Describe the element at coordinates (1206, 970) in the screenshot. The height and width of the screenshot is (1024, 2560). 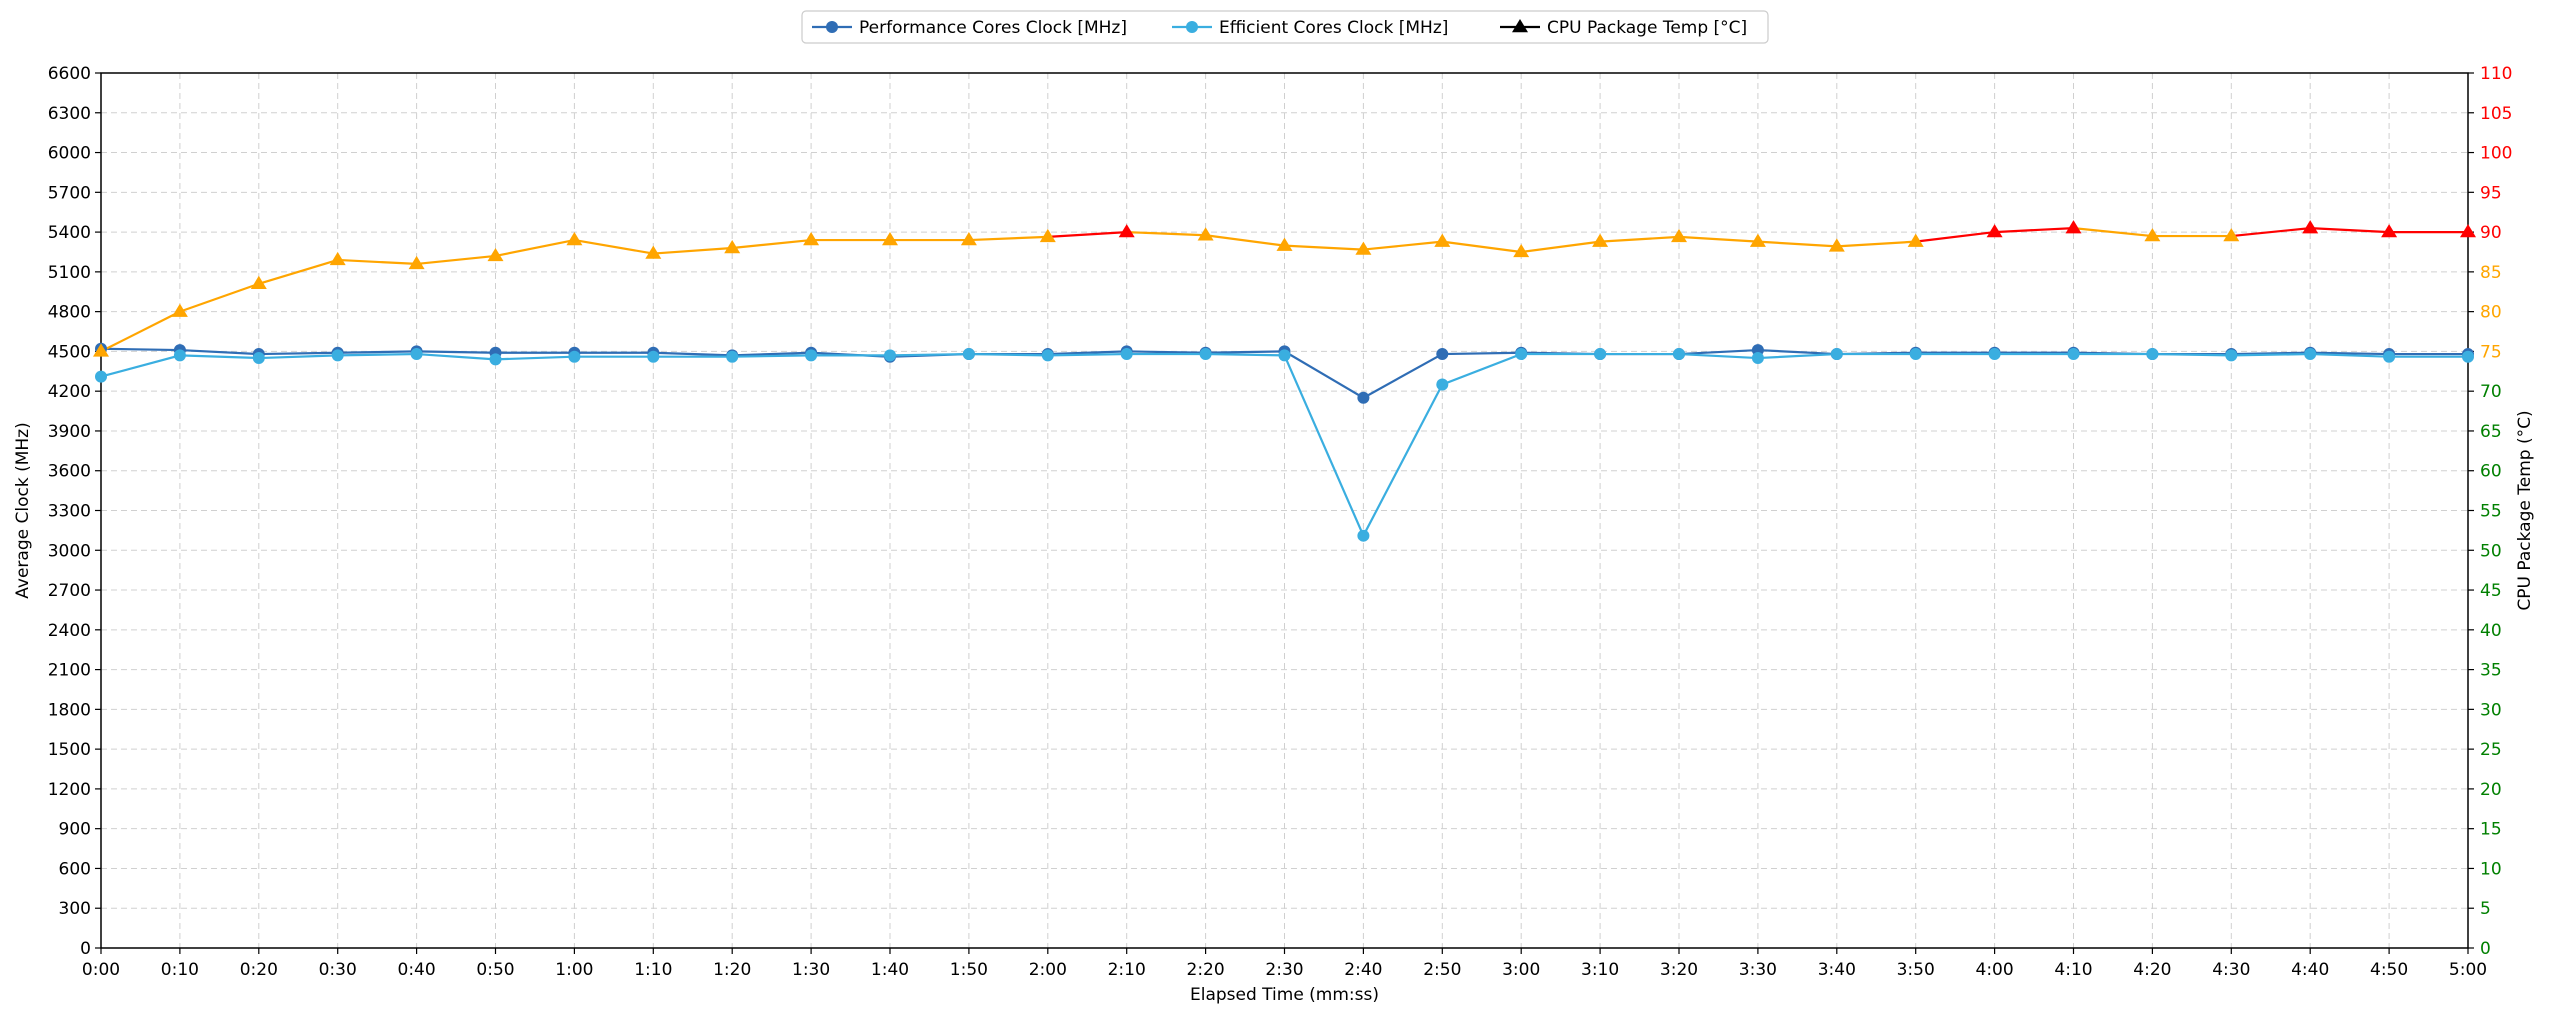
I see `x-tick-label: 2:20` at that location.